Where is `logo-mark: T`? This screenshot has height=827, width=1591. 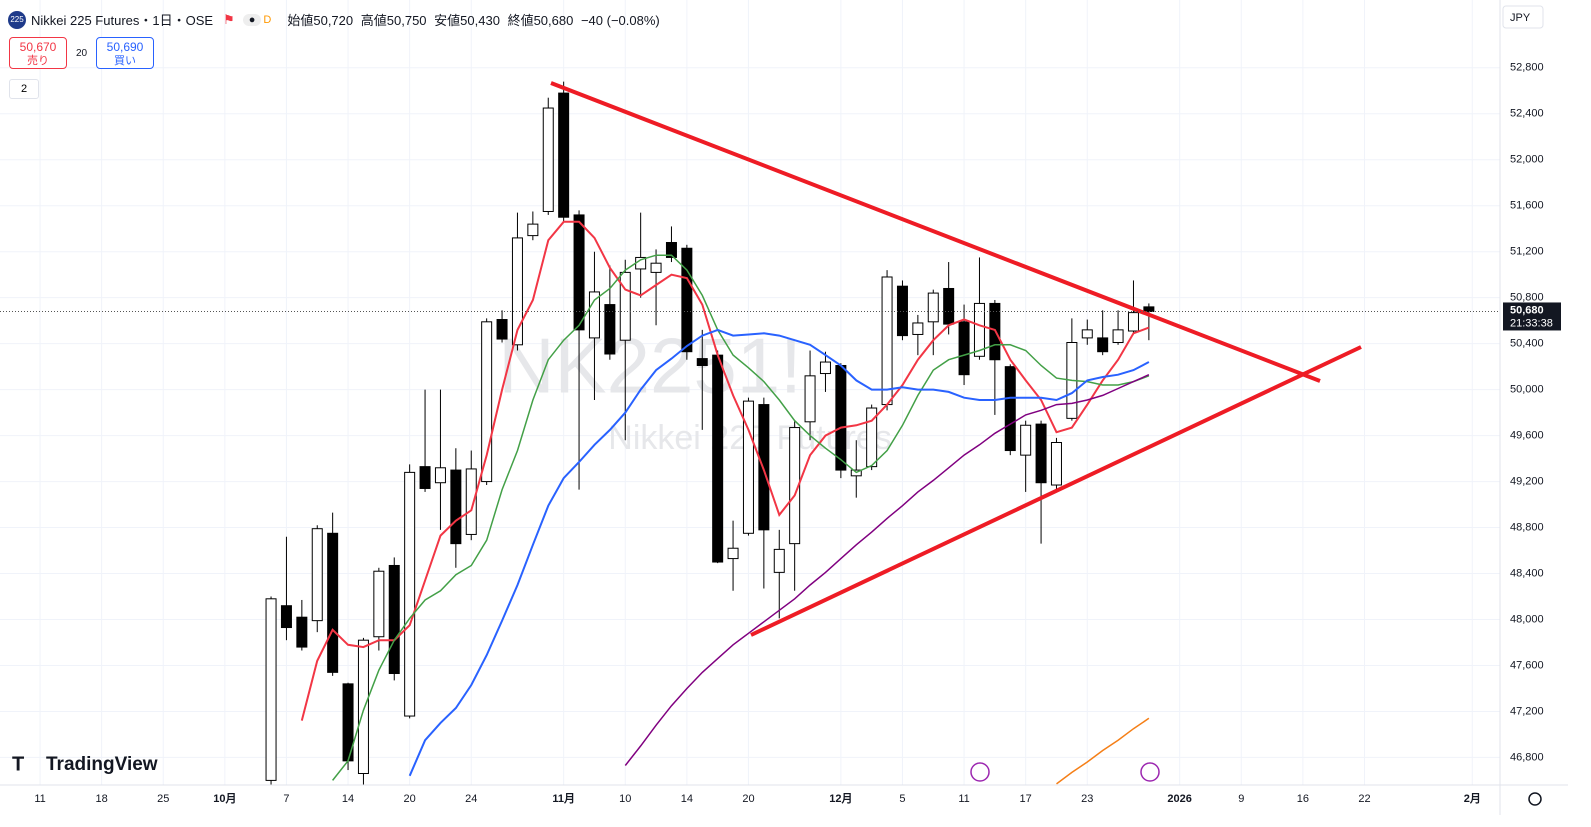 logo-mark: T is located at coordinates (18, 764).